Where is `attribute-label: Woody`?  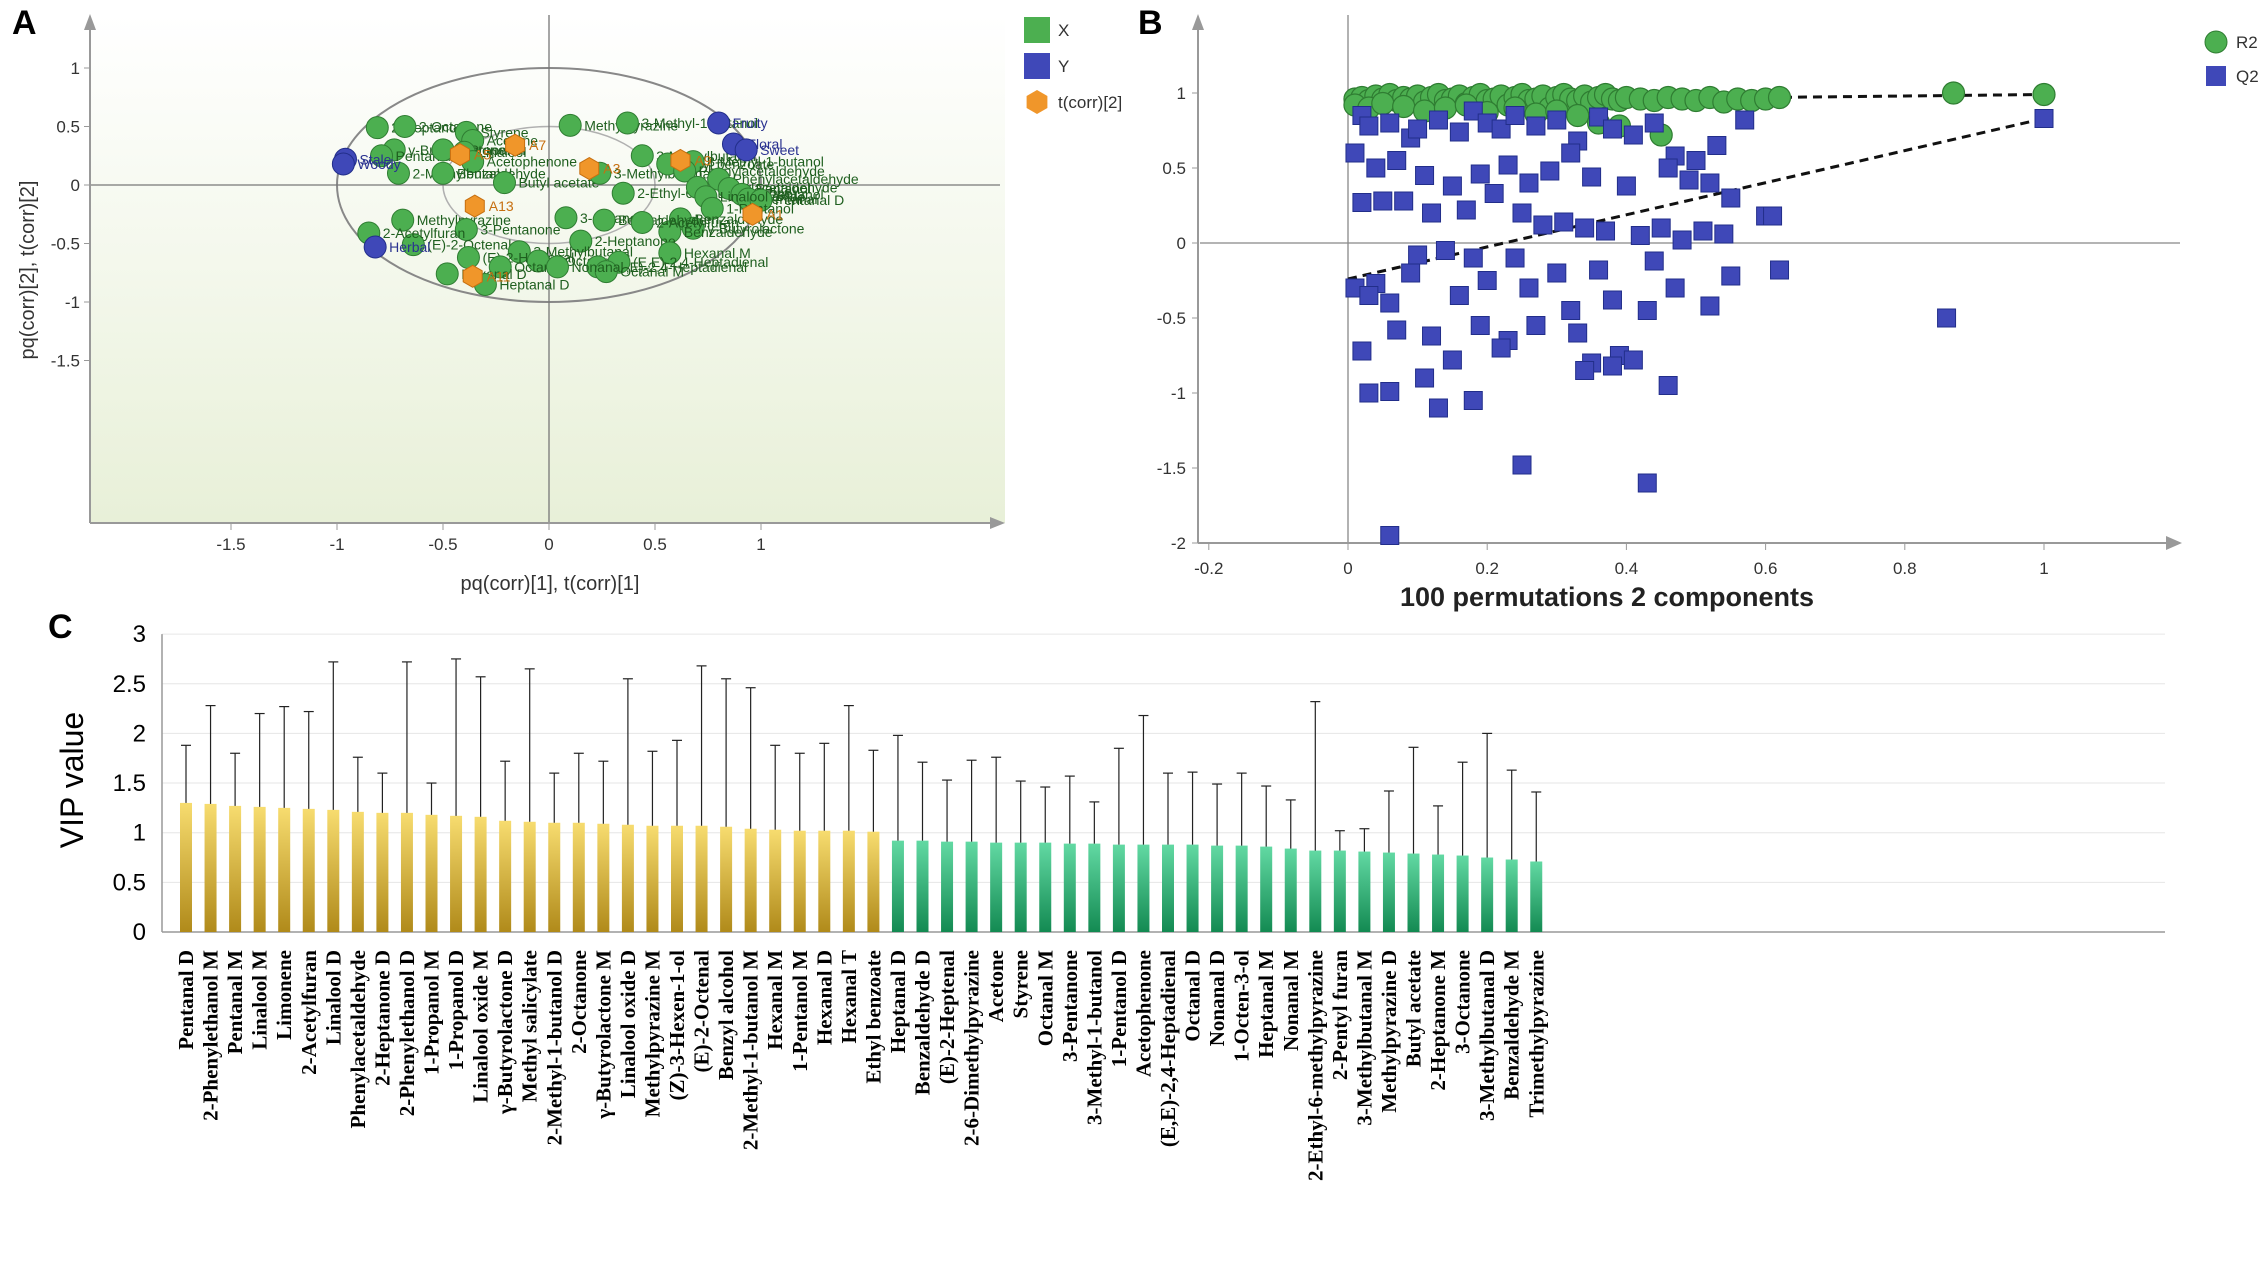 attribute-label: Woody is located at coordinates (378, 164).